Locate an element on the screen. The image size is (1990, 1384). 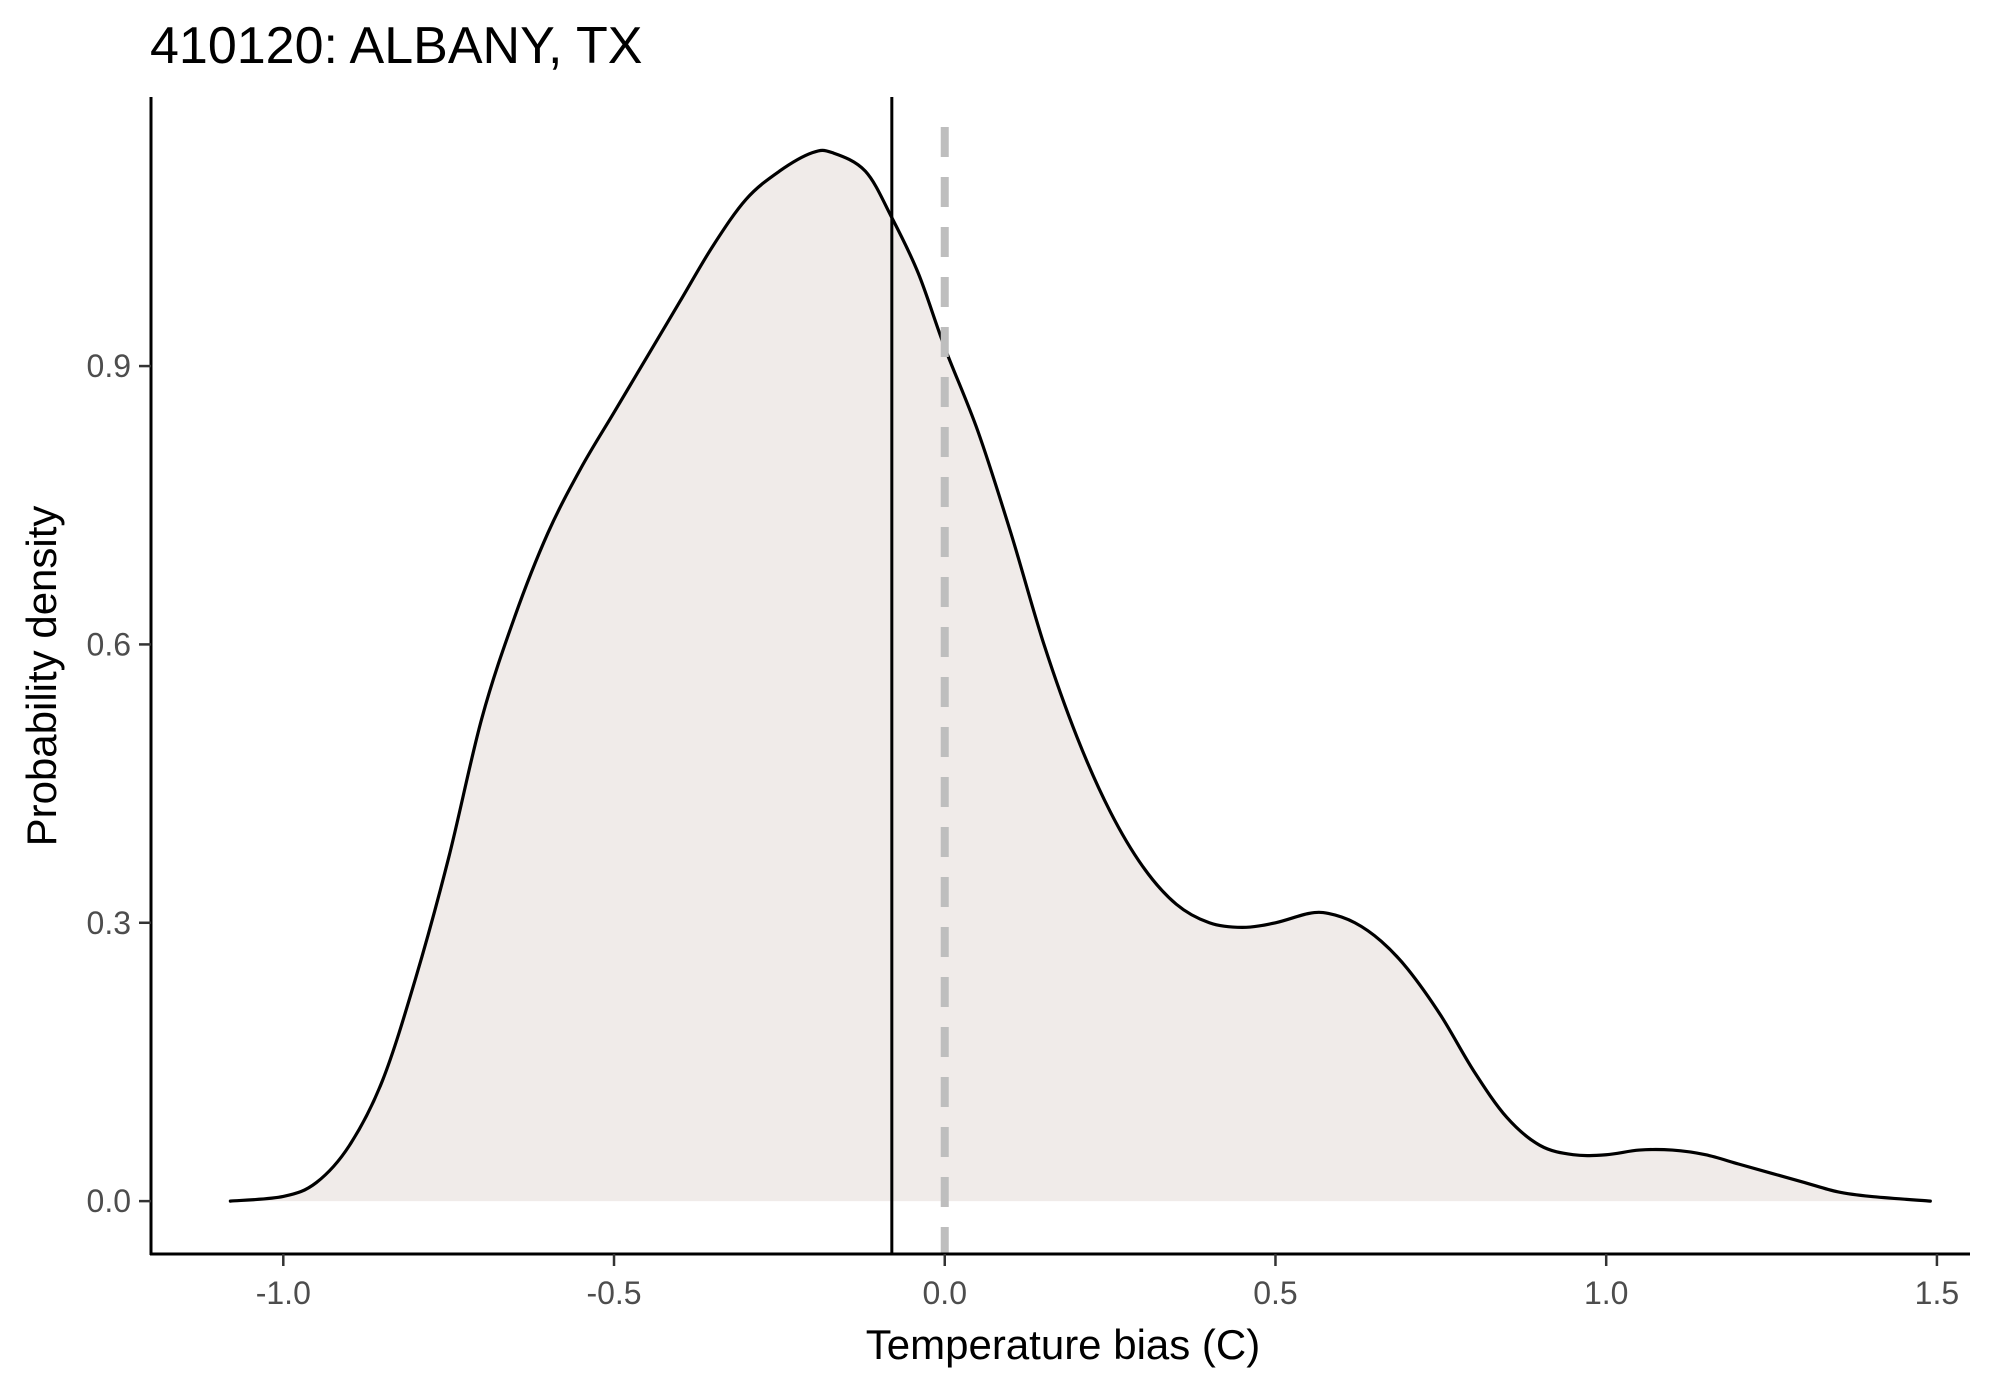
y-tick-label: 0.0 is located at coordinates (109, 1201).